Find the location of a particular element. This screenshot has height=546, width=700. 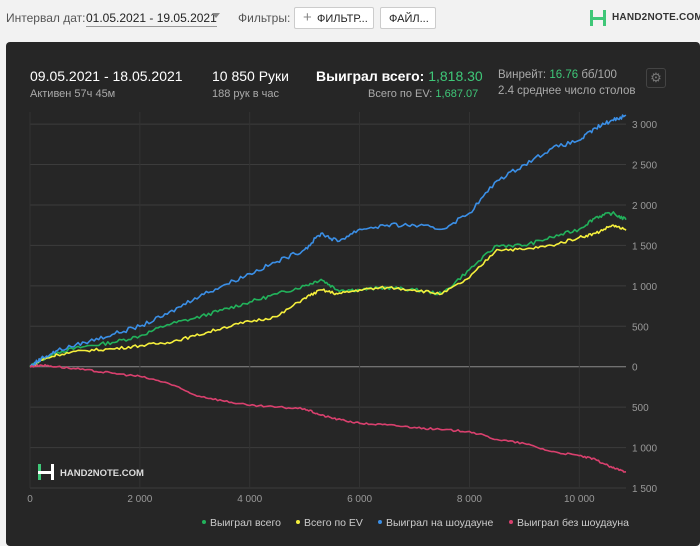

legend-label: Выиграл без шоудауна is located at coordinates (573, 523).